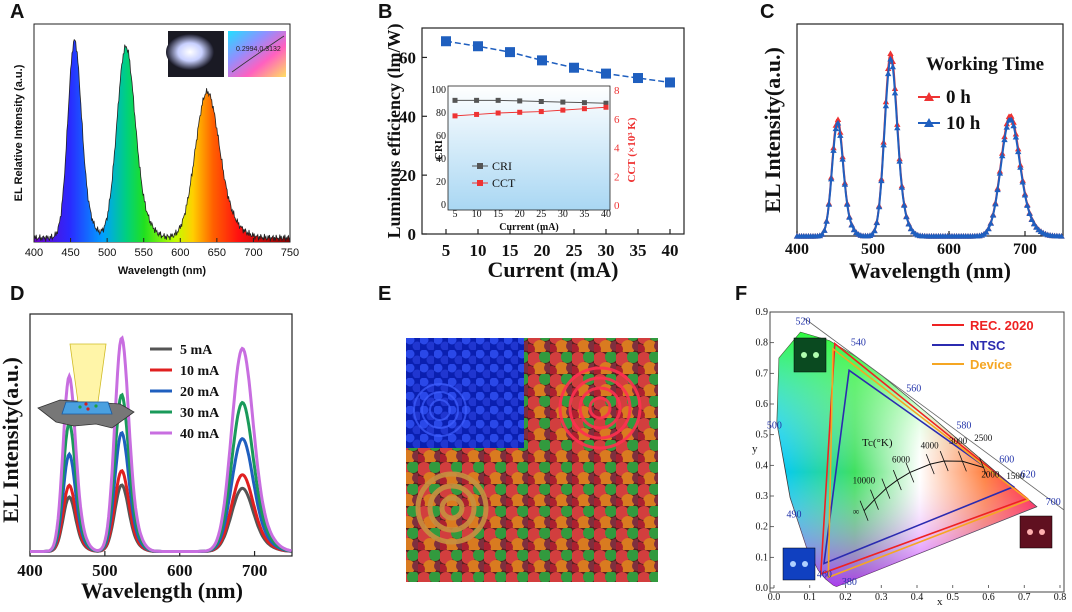 The image size is (1072, 612). Describe the element at coordinates (988, 597) in the screenshot. I see `panel-f-xtick-label: 0.6` at that location.